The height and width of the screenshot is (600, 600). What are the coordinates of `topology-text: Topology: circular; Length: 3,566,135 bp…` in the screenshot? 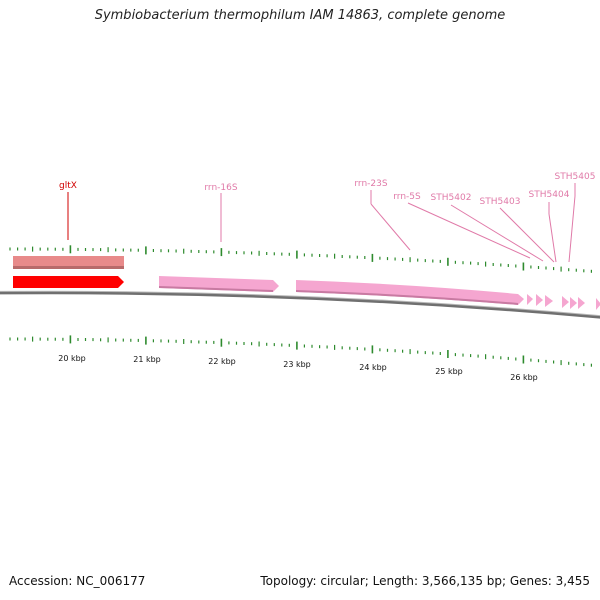 It's located at (425, 581).